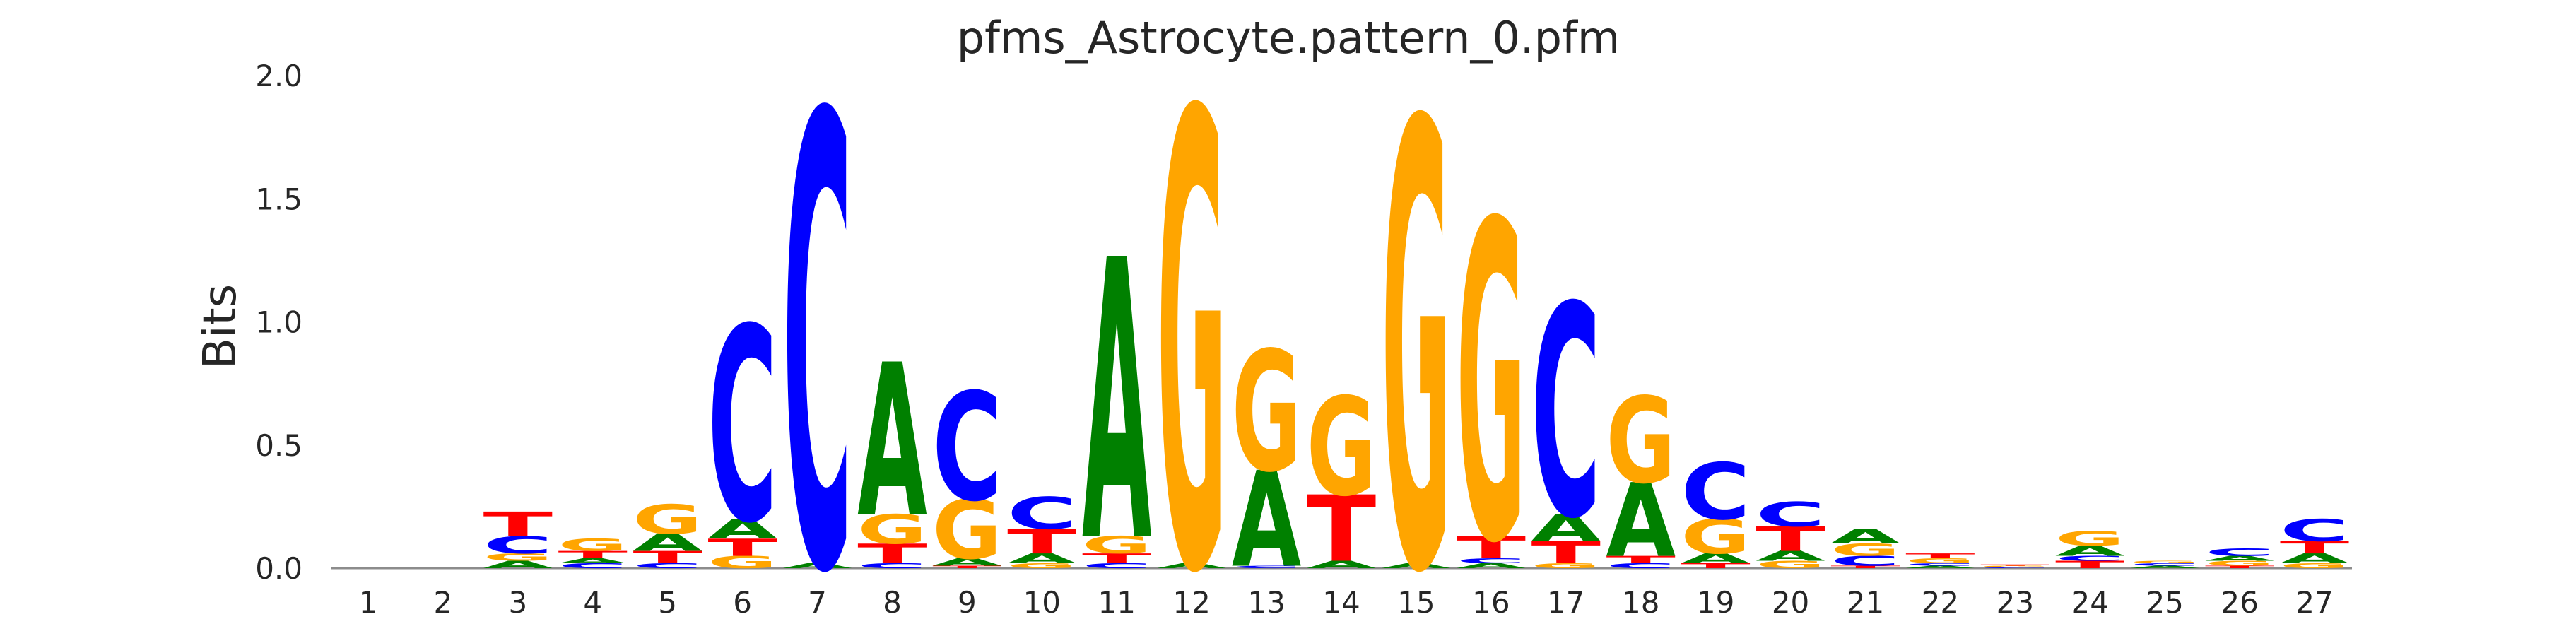 This screenshot has width=2576, height=636. I want to click on logo-letter-G-pos-17: G, so click(1566, 566).